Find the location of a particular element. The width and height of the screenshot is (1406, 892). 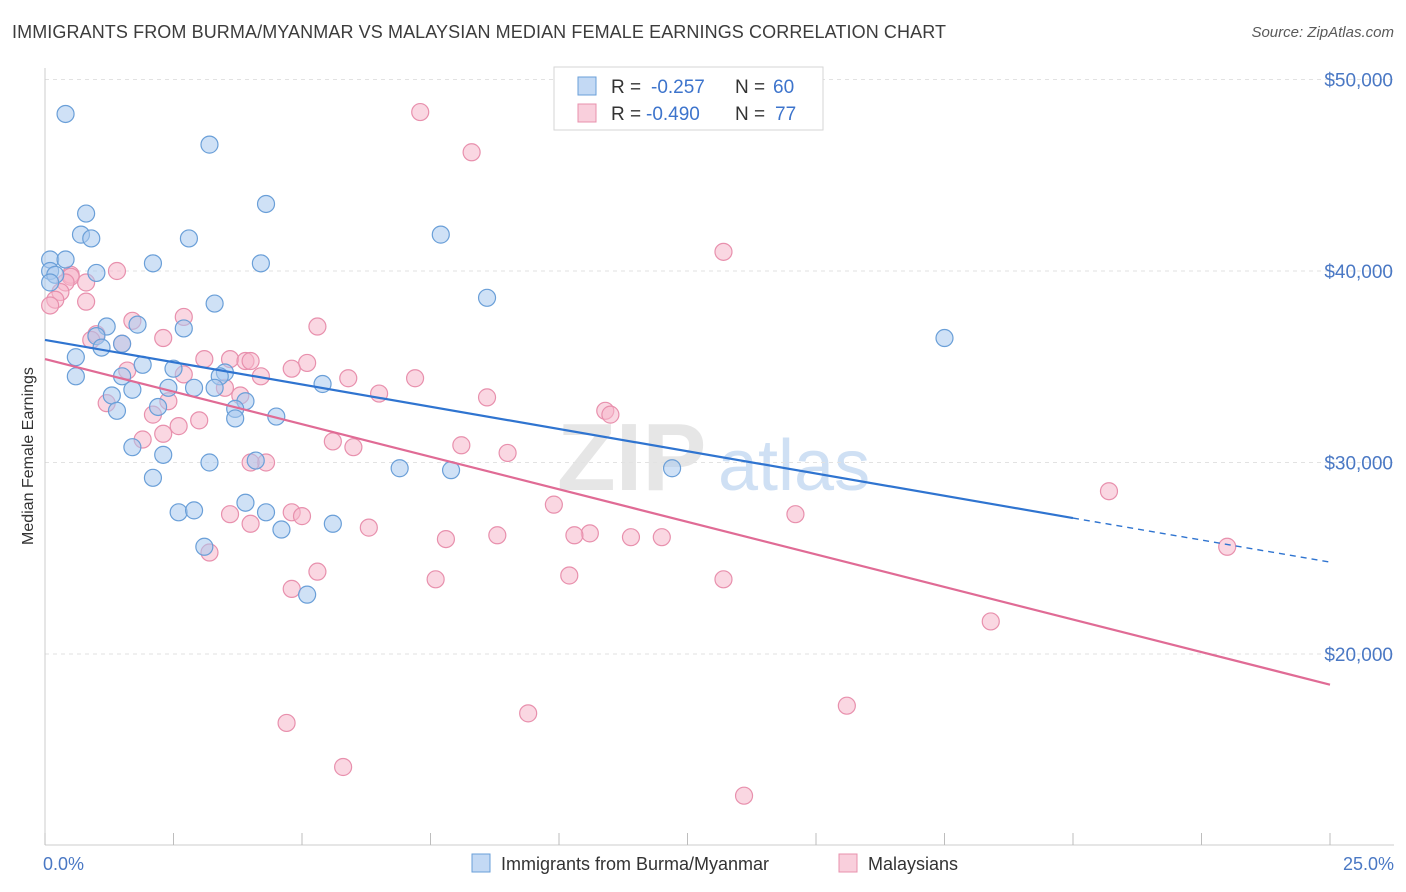

y-tick-label: $50,000 is located at coordinates (1358, 81).